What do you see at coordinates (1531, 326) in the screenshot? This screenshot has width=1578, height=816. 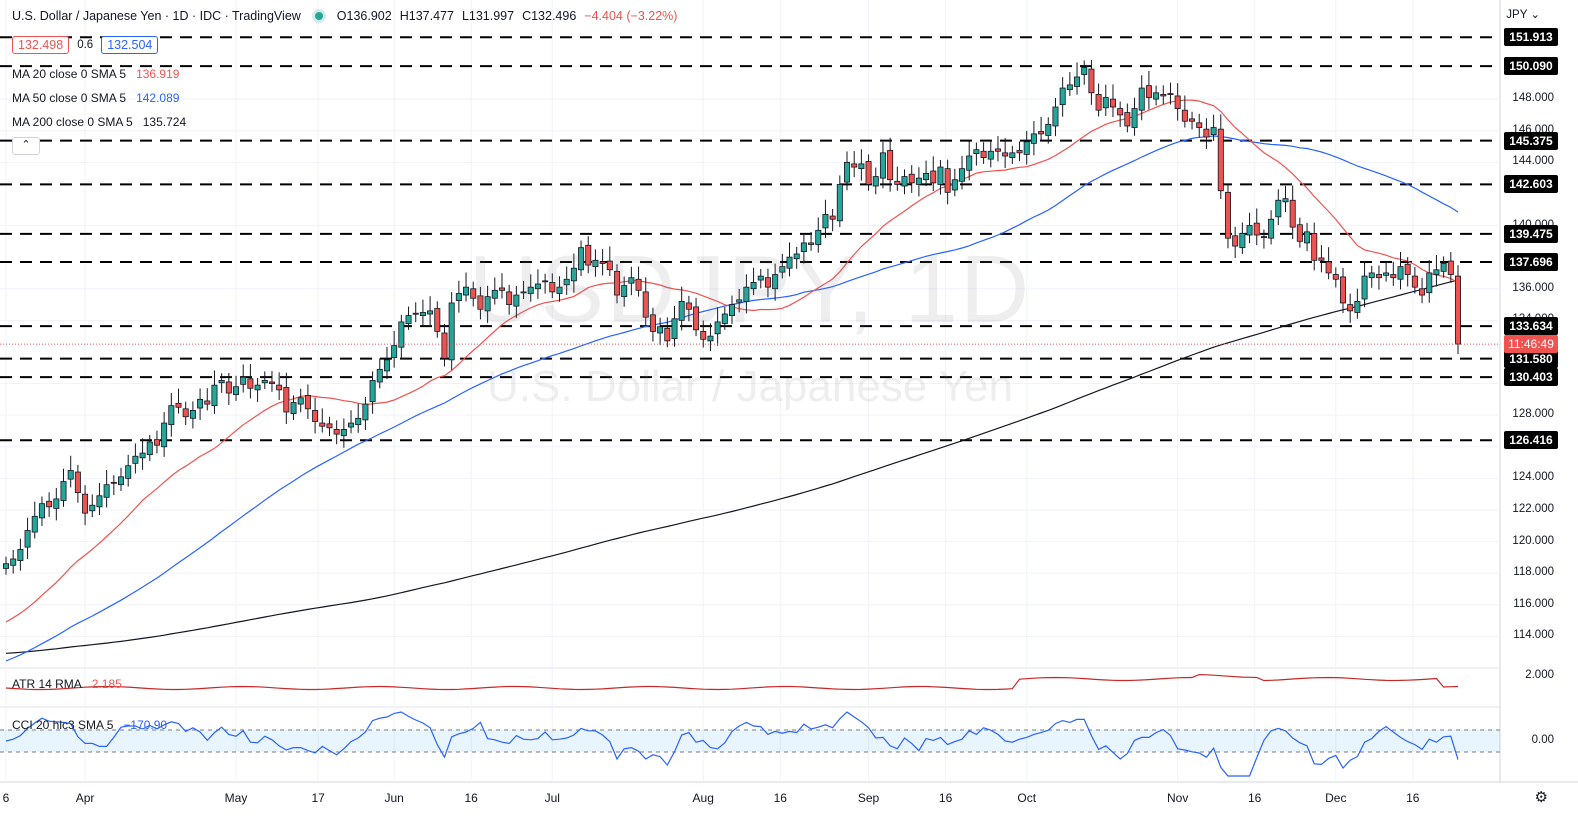 I see `level-label: 133.634` at bounding box center [1531, 326].